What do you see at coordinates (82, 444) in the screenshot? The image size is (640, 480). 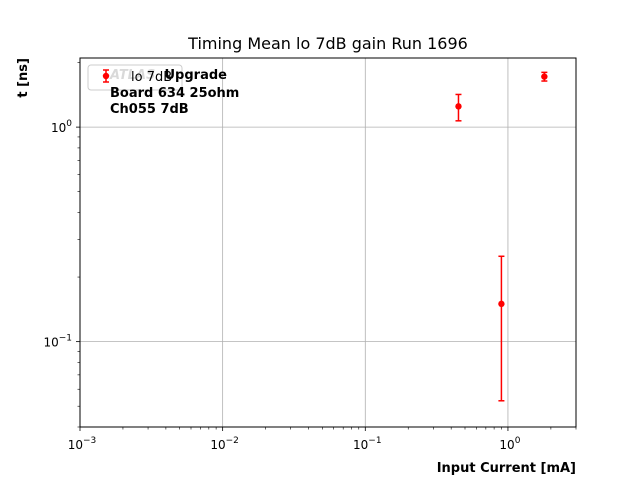 I see `x-tick-label: 10⁻³` at bounding box center [82, 444].